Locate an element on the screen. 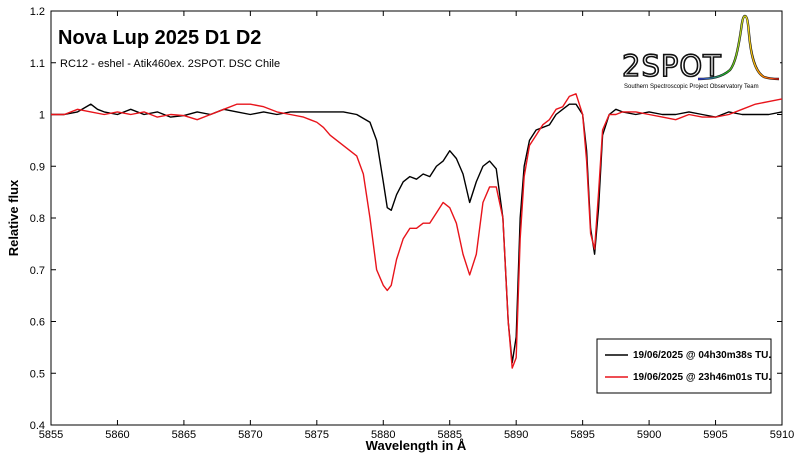  x-tick-label: 5855 is located at coordinates (51, 435).